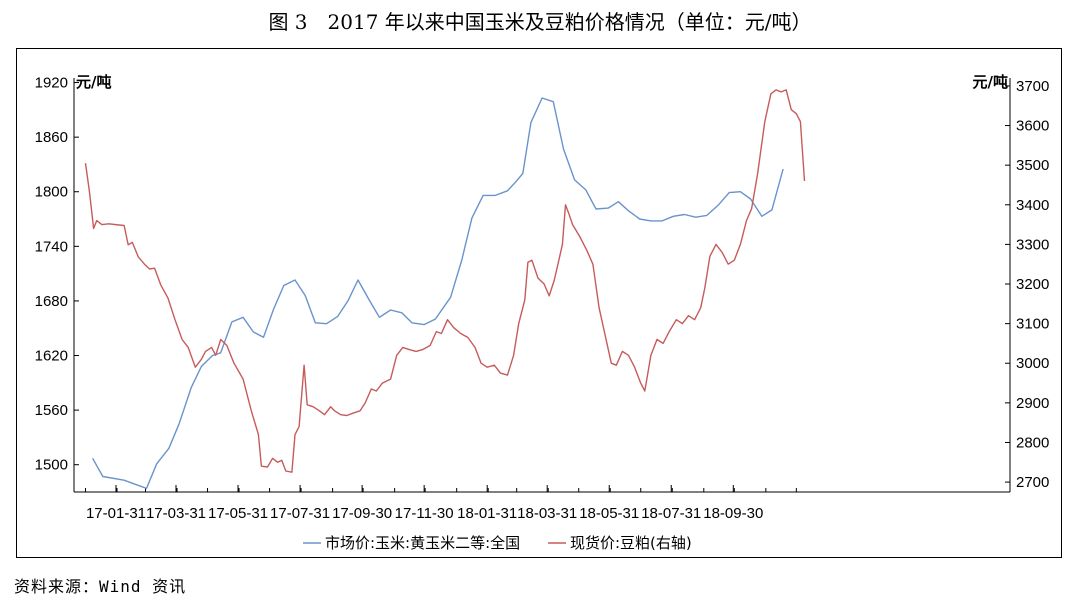 This screenshot has height=602, width=1080. I want to click on figure-title: 图 3 2017 年以来中国玉米及豆粕价格情况（单位：元/吨）, so click(540, 22).